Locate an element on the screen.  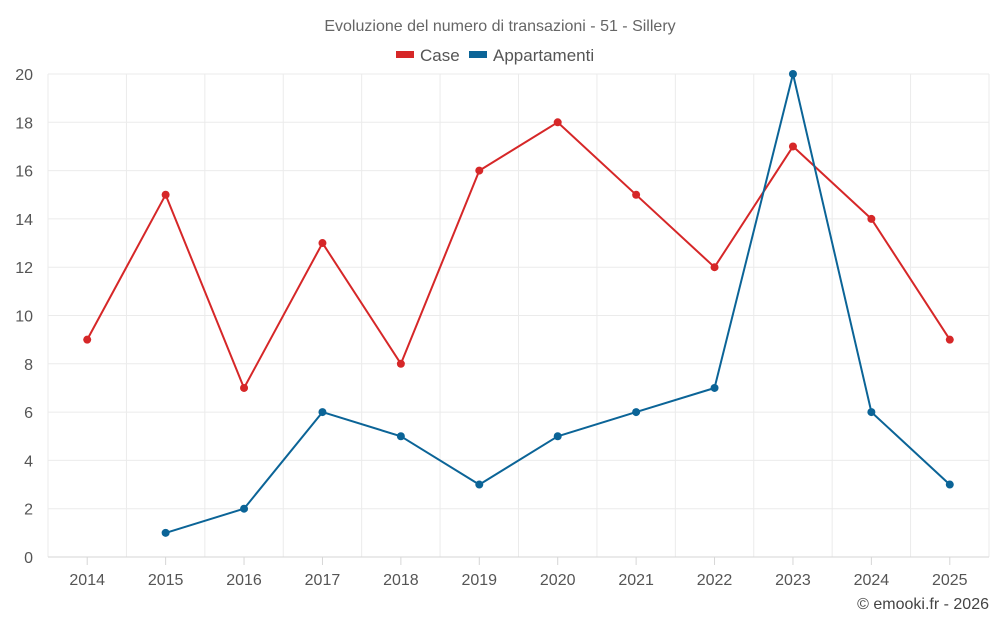
x-tick-label: 2020 is located at coordinates (558, 580).